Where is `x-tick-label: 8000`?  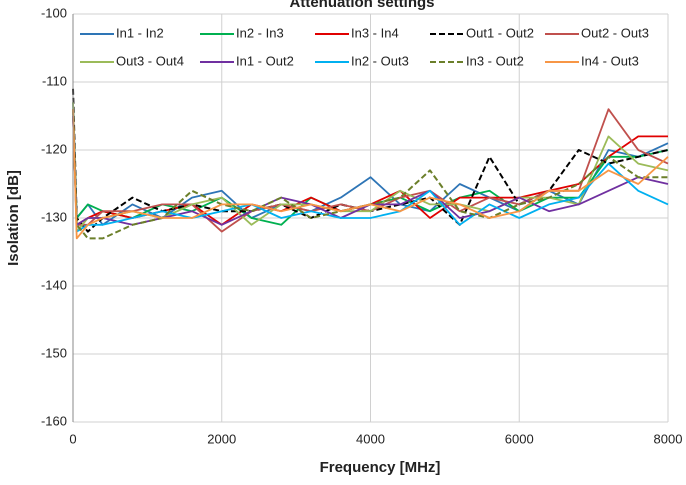
x-tick-label: 8000 is located at coordinates (668, 438).